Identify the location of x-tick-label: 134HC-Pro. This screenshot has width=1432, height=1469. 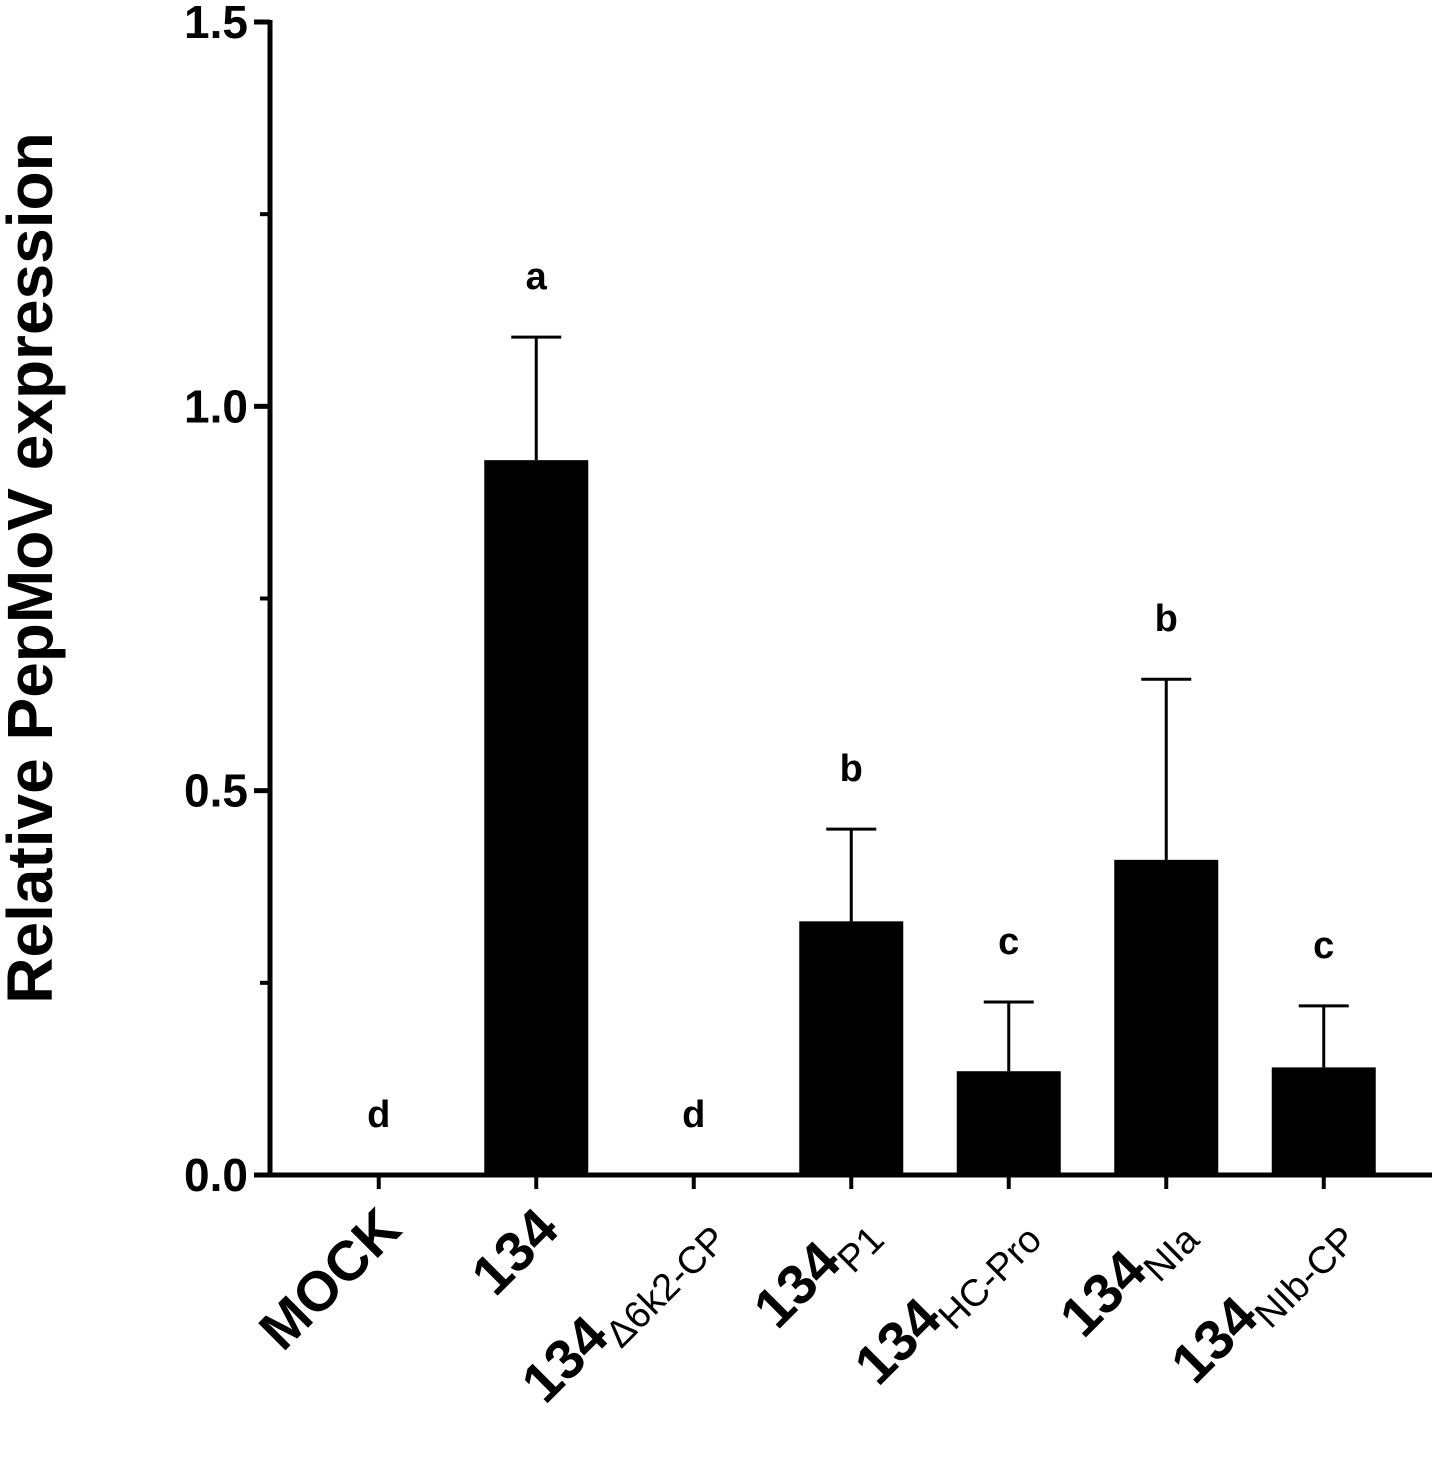
(946, 1300).